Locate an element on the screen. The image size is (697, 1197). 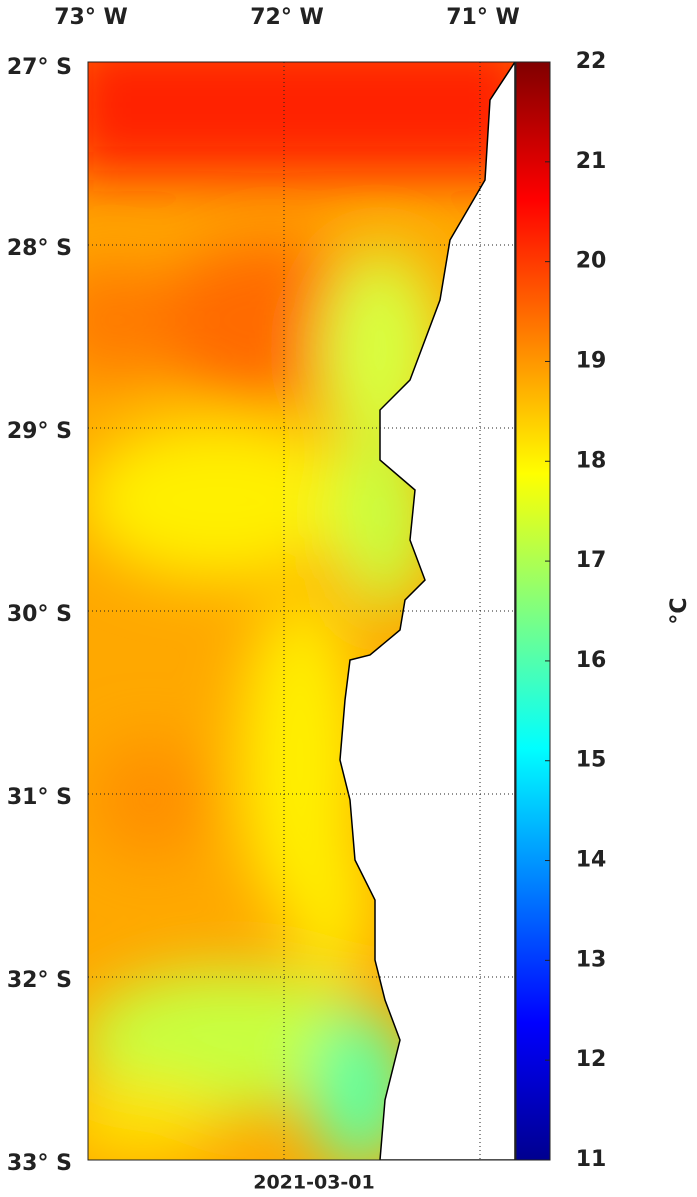
lat-label: 30° S is located at coordinates (39, 614).